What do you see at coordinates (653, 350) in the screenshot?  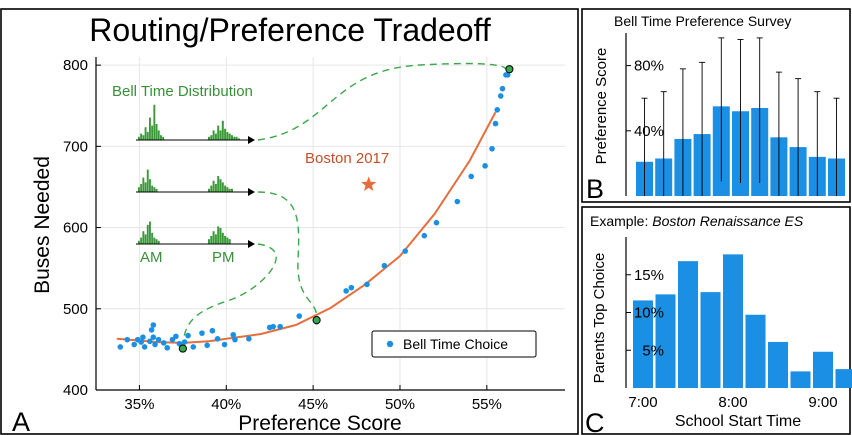 I see `panel-c-y-tick-label: 5%` at bounding box center [653, 350].